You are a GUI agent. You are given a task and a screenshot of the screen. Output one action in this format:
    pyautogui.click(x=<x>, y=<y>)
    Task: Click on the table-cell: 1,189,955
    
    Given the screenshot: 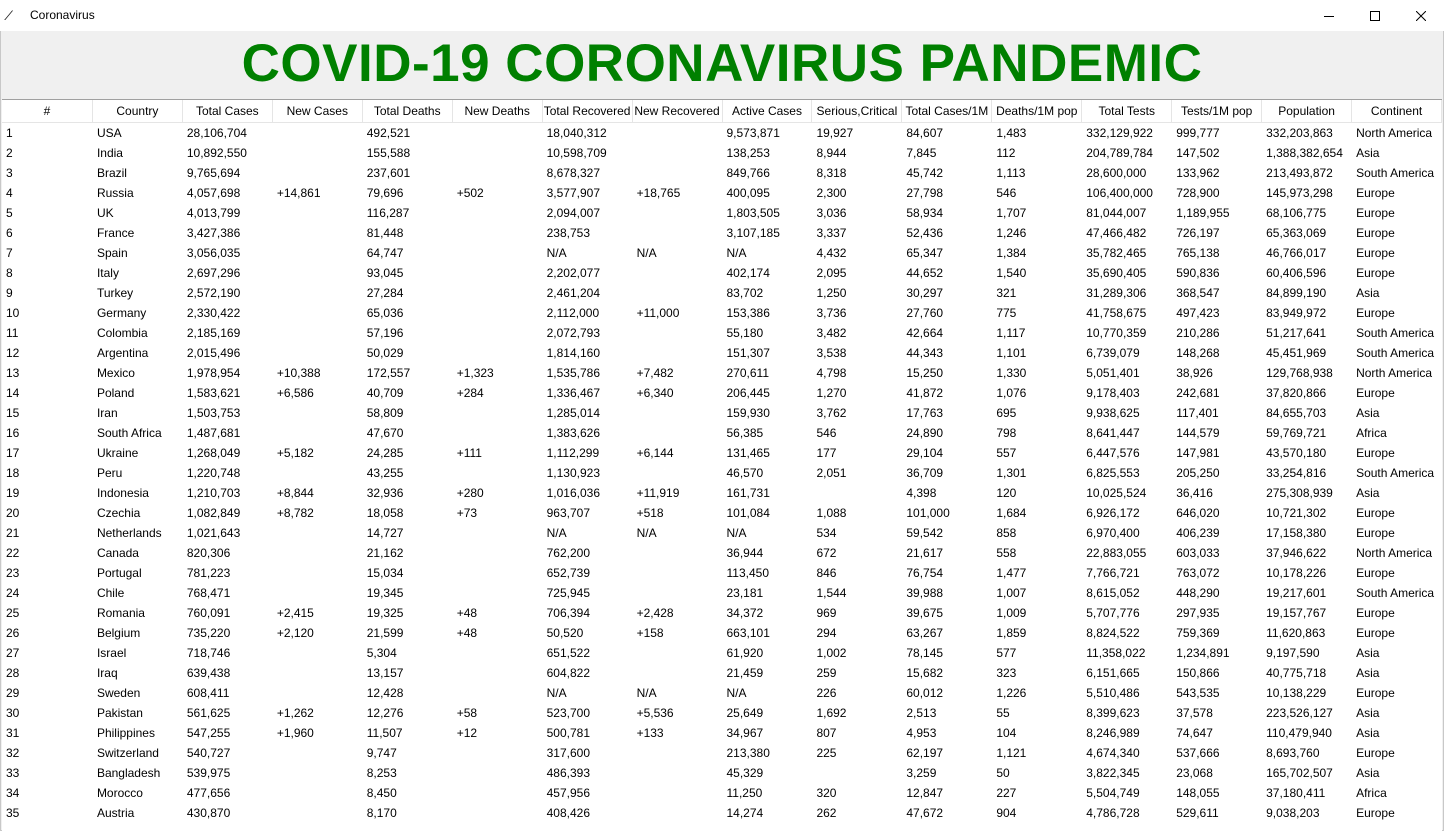 What is the action you would take?
    pyautogui.click(x=1203, y=213)
    